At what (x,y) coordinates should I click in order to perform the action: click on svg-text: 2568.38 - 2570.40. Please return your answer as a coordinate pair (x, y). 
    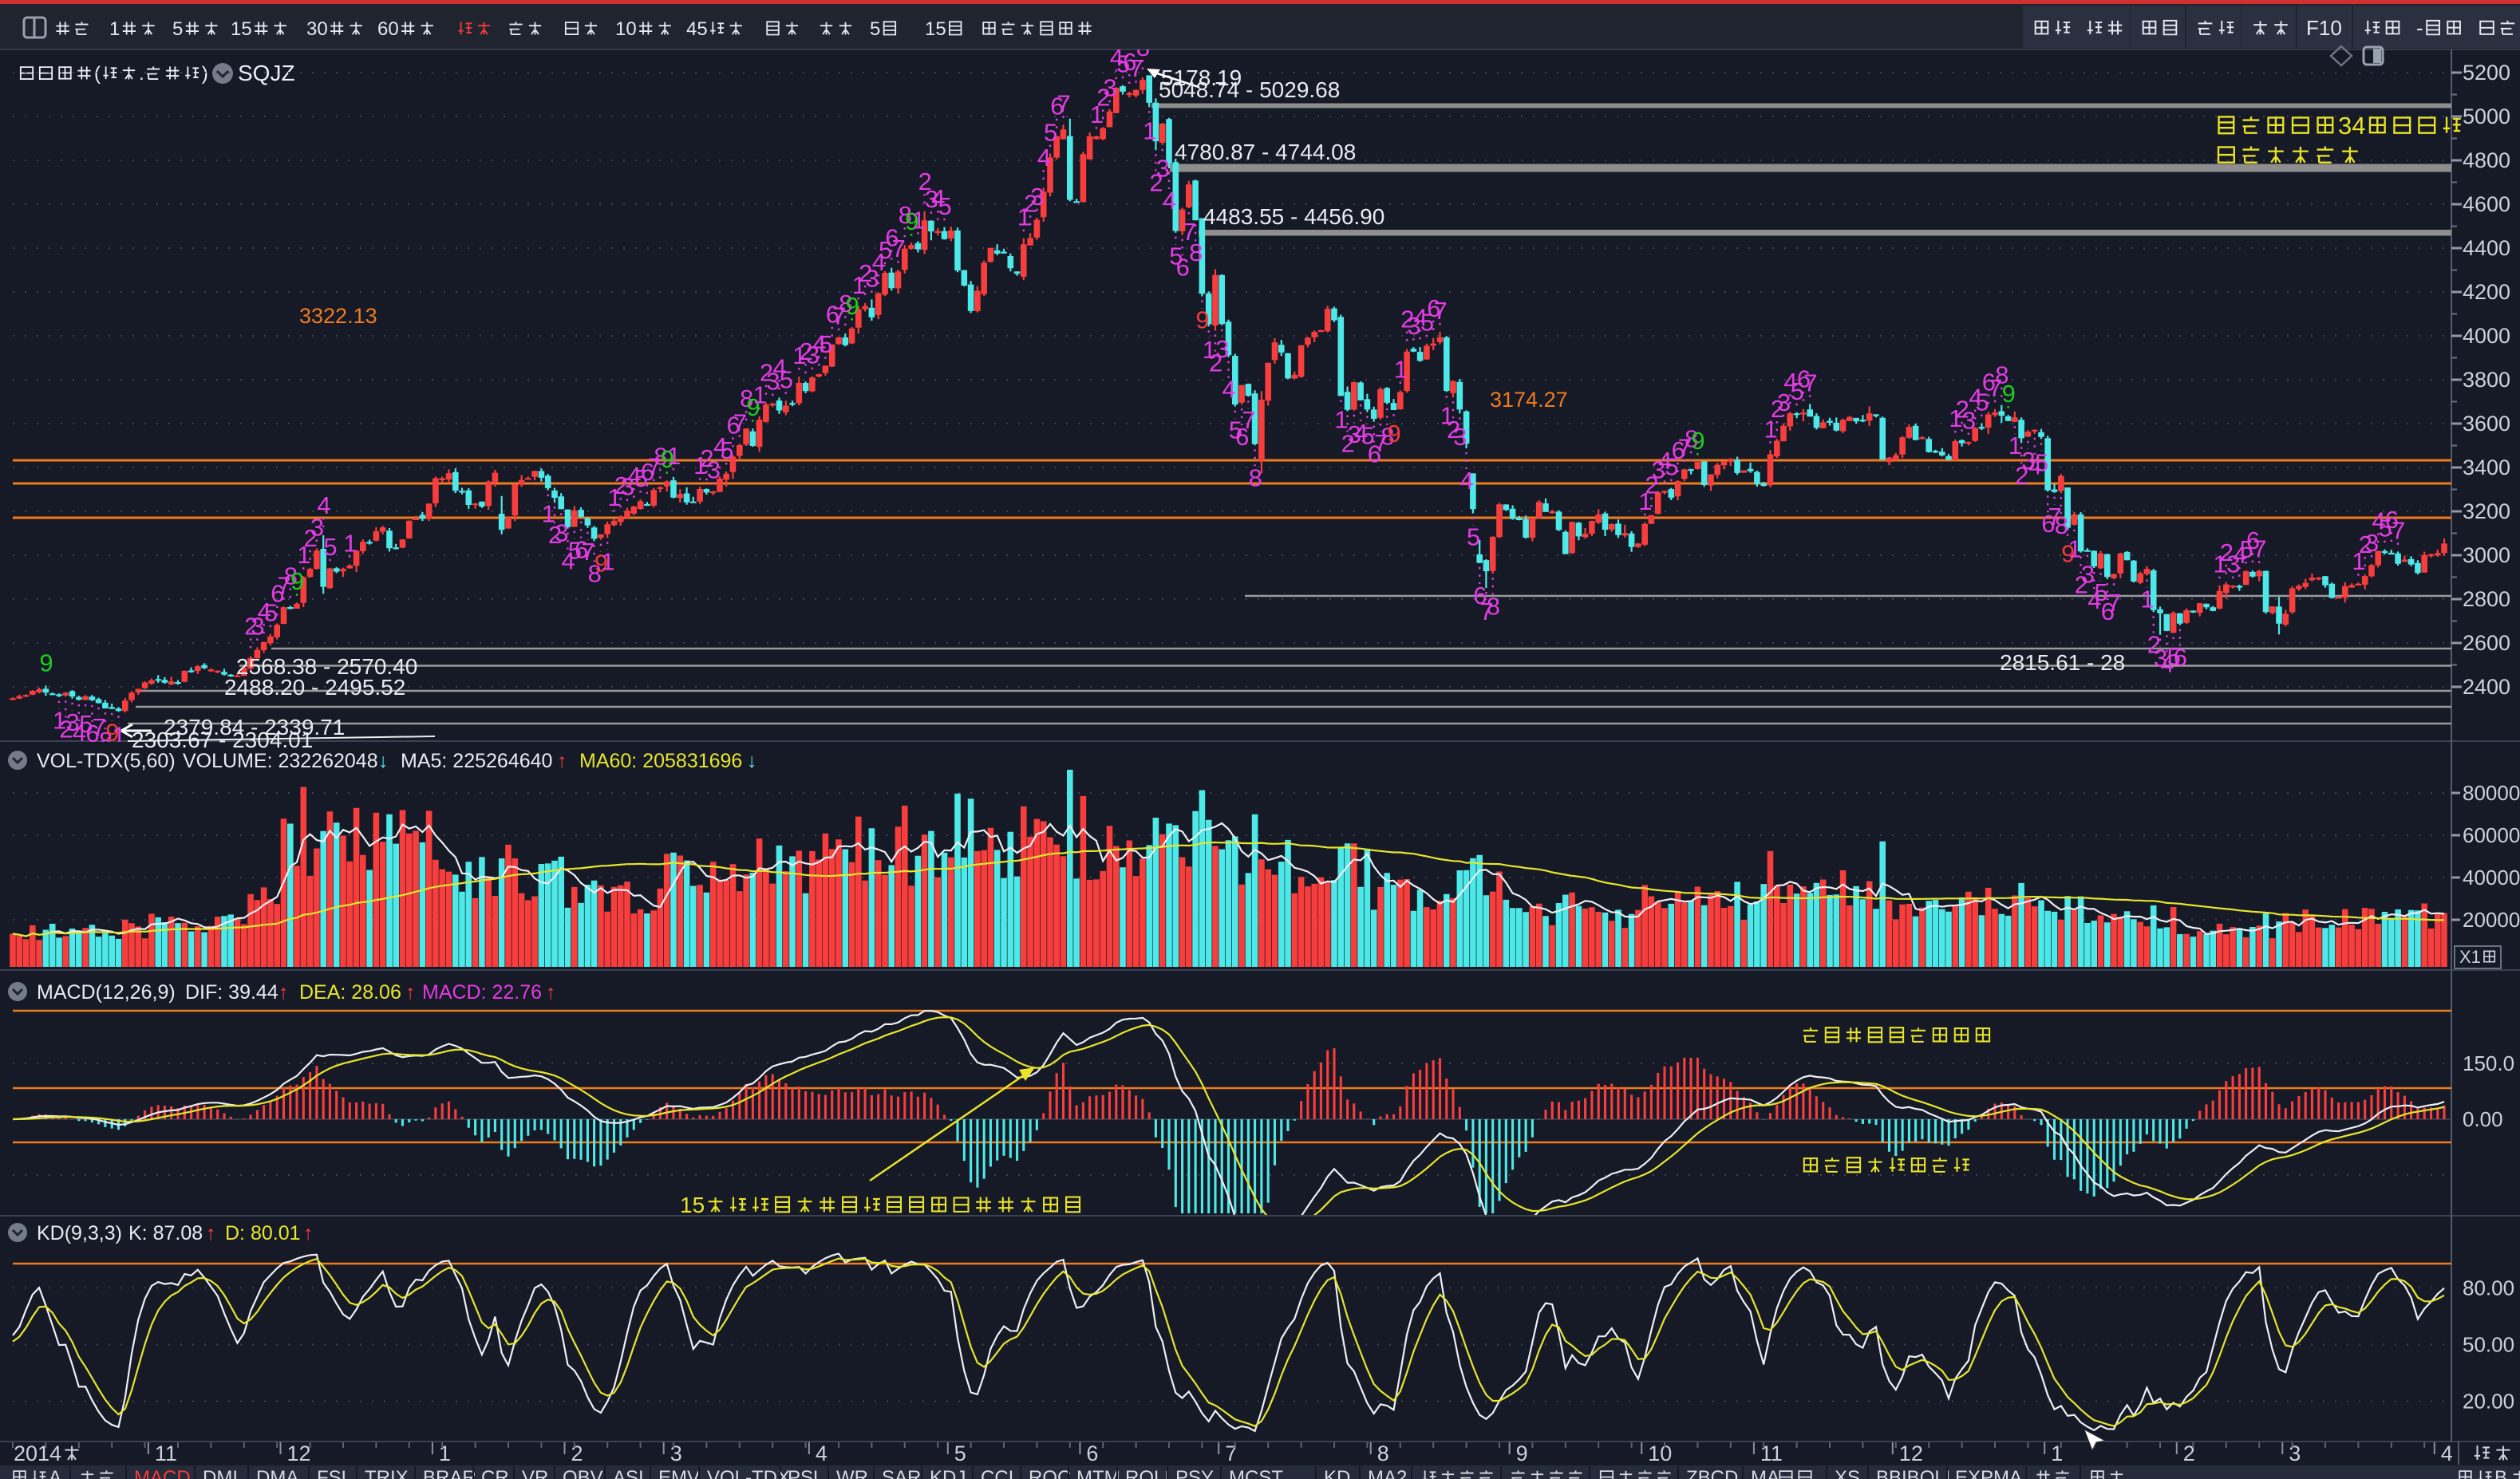
    Looking at the image, I should click on (326, 666).